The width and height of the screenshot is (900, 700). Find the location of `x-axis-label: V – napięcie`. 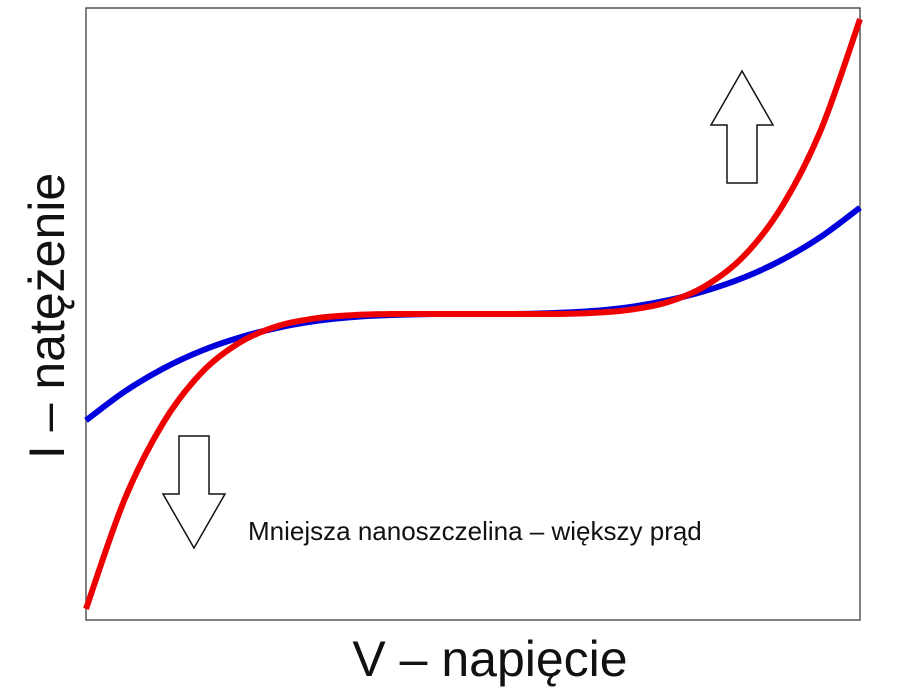

x-axis-label: V – napięcie is located at coordinates (489, 659).